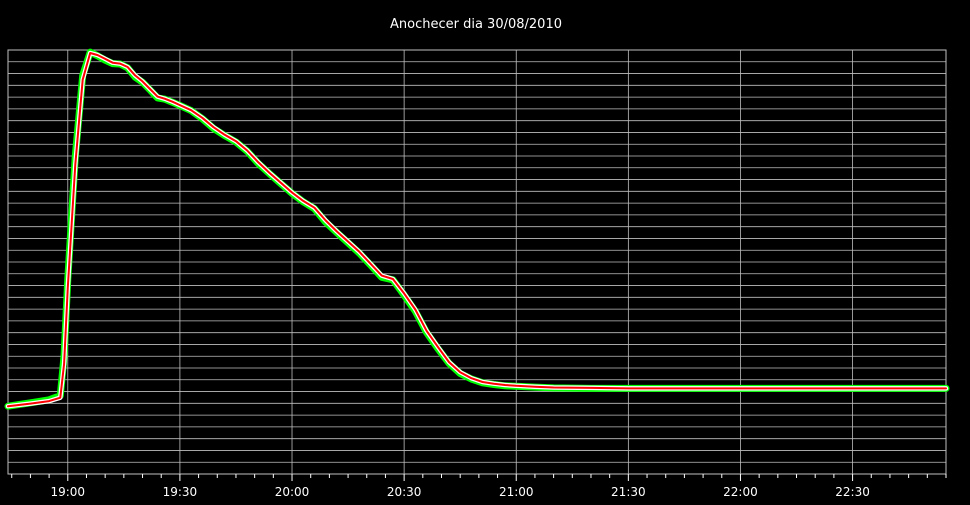 The width and height of the screenshot is (970, 505). I want to click on x-tick-label: 22:30, so click(852, 492).